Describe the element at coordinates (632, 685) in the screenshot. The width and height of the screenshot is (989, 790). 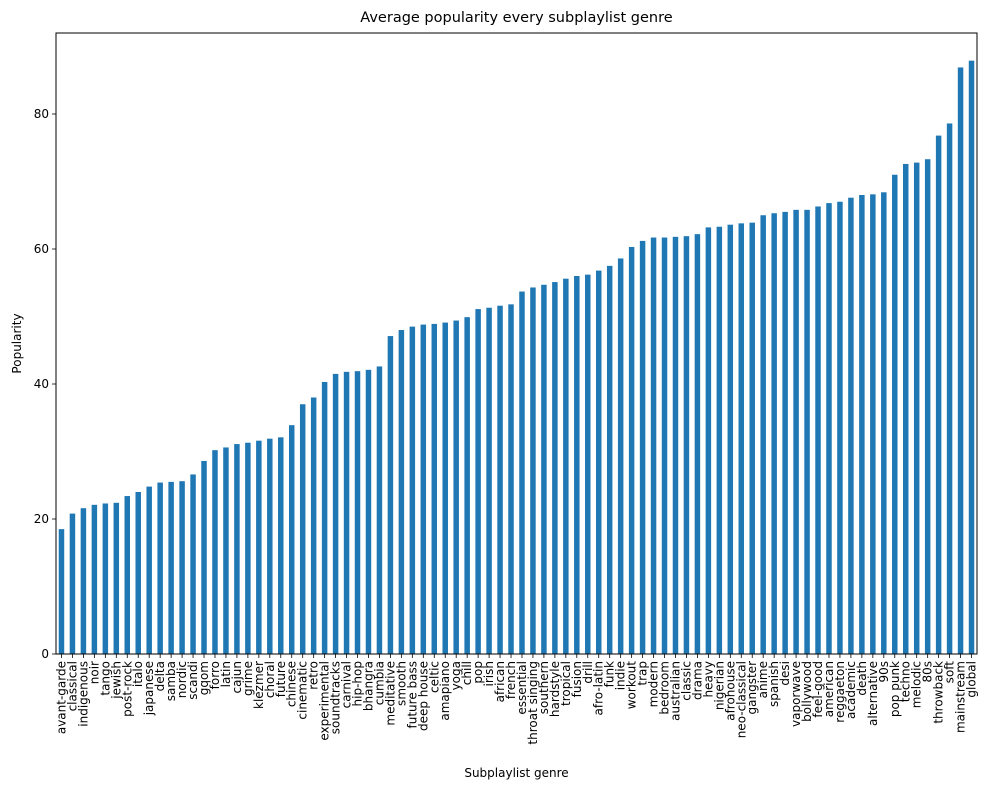
I see `x-tick-label: workout` at that location.